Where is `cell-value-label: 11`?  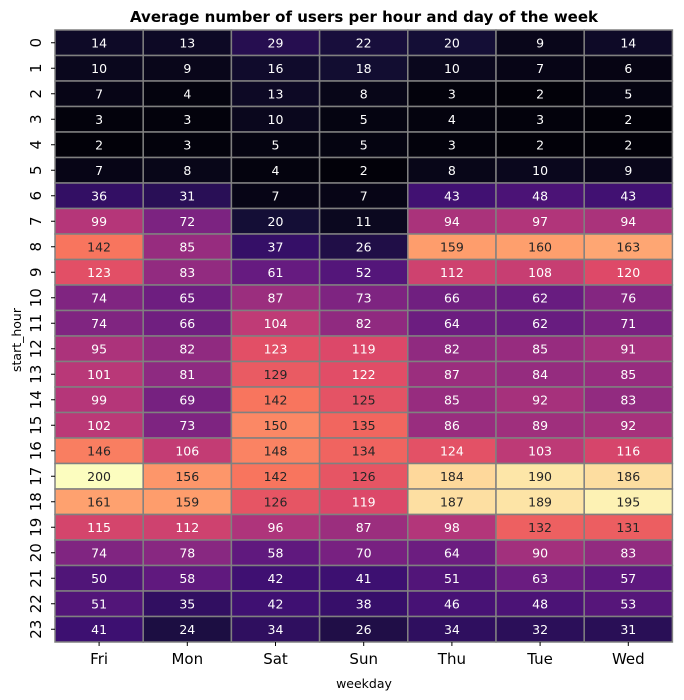
cell-value-label: 11 is located at coordinates (364, 221).